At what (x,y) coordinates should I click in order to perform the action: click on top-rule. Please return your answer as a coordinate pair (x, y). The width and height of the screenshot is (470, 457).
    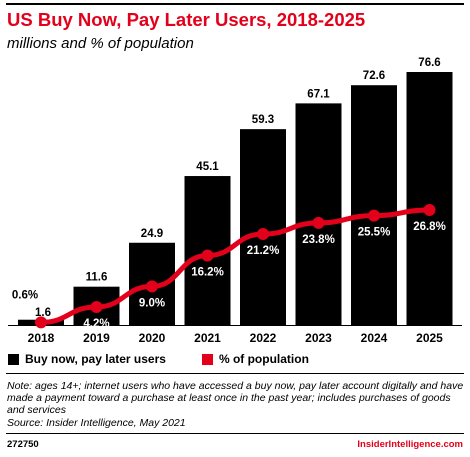
    Looking at the image, I should click on (235, 4).